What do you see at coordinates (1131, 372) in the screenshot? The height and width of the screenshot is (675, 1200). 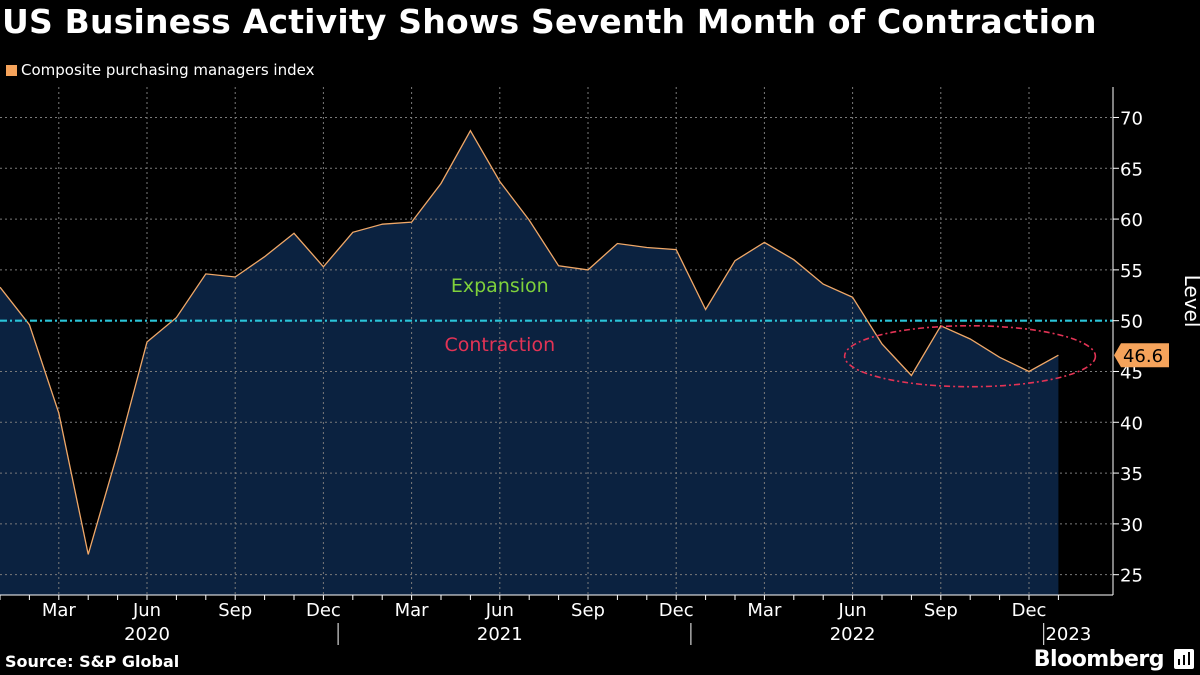 I see `y-tick-label: 45` at bounding box center [1131, 372].